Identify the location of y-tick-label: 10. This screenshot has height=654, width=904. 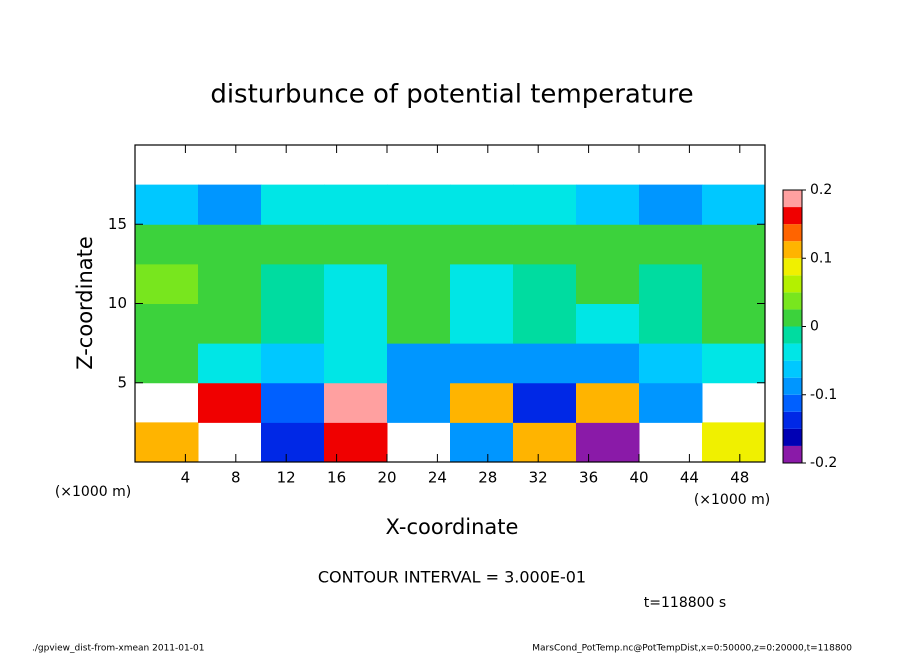
(117, 303).